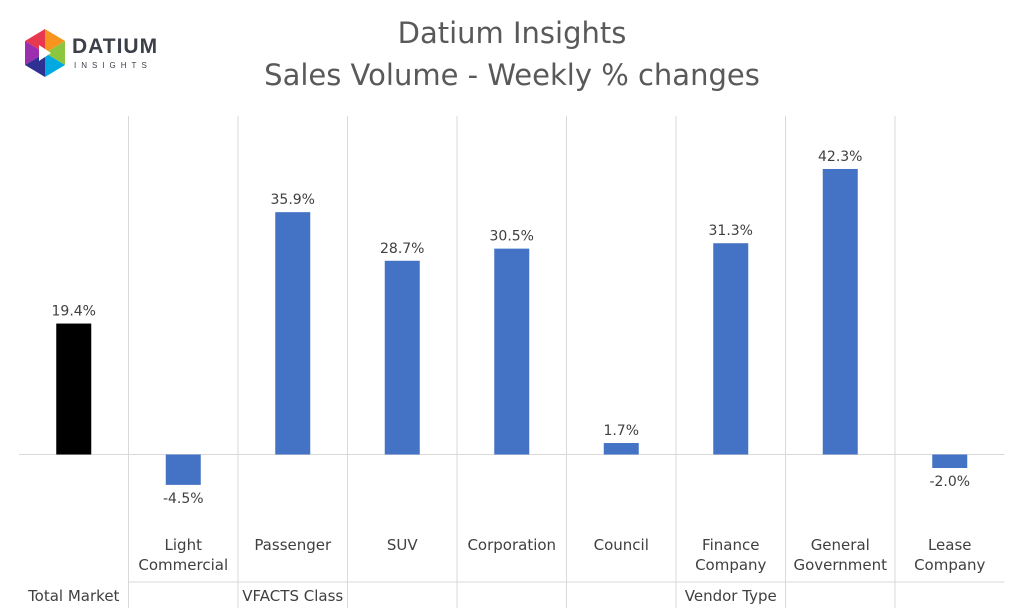 This screenshot has width=1024, height=615. Describe the element at coordinates (731, 231) in the screenshot. I see `data-label-6: 31.3%` at that location.